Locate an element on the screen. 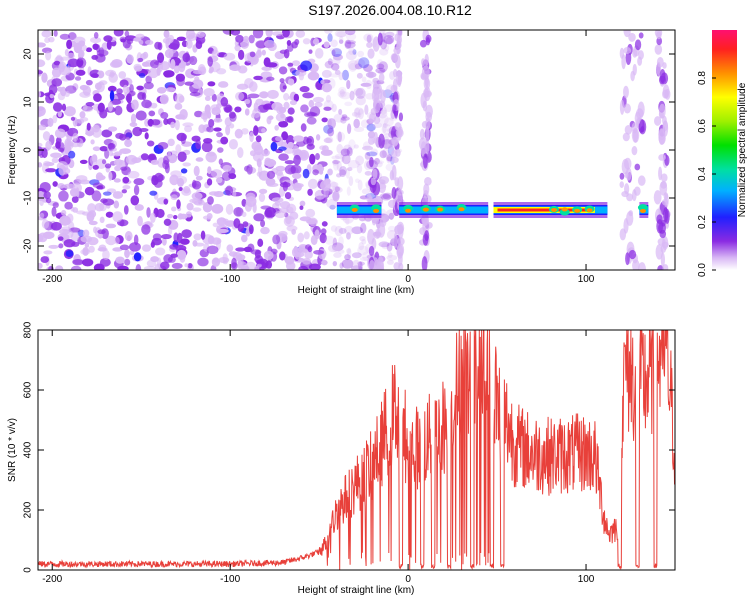 This screenshot has width=750, height=600. colorbar-tick-label: 0.2 is located at coordinates (702, 222).